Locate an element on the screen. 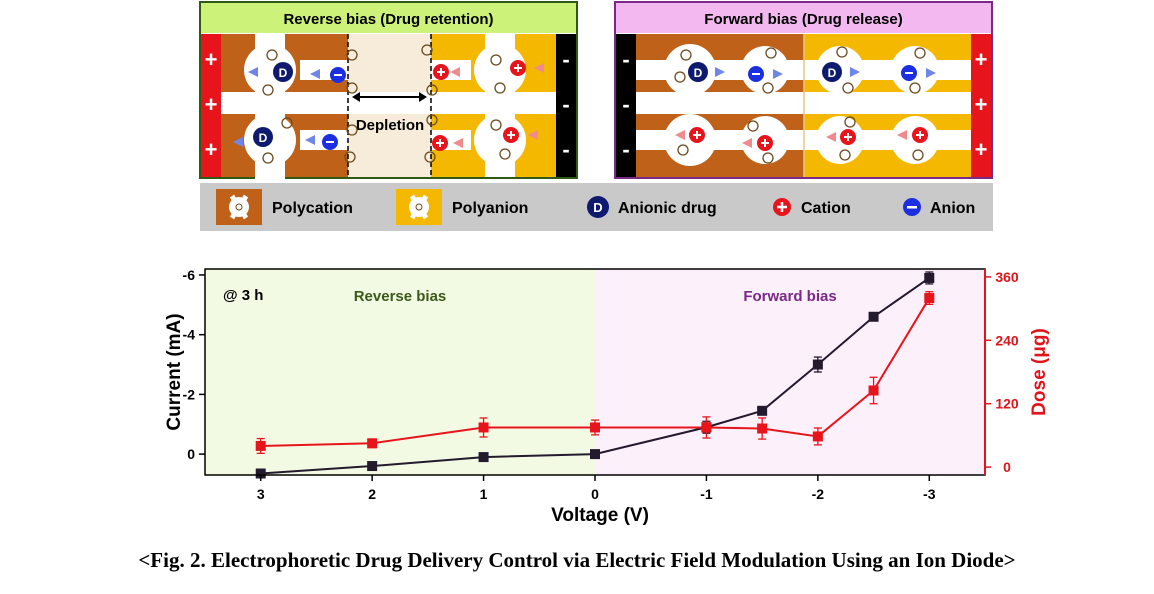 This screenshot has height=594, width=1154. legend-label: Cation is located at coordinates (826, 208).